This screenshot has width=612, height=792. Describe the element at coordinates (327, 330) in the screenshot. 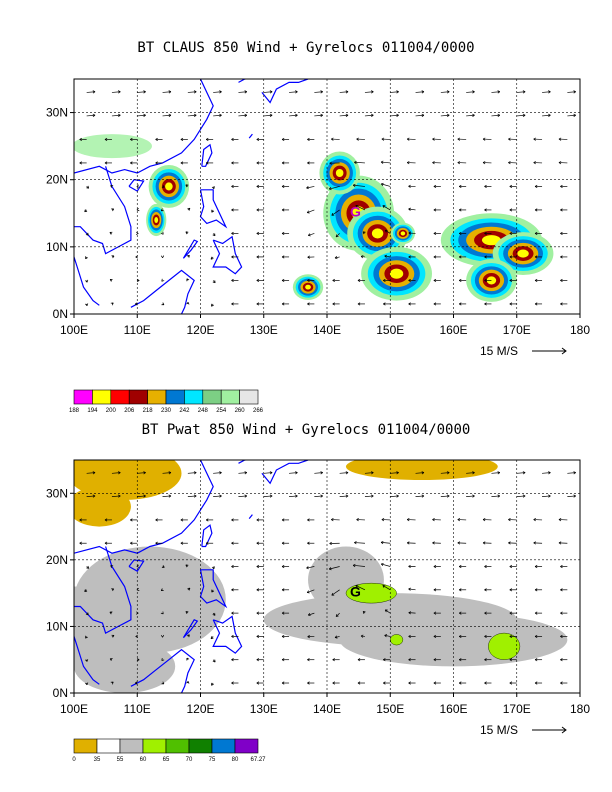

I see `lon-tick-label: 140E` at that location.